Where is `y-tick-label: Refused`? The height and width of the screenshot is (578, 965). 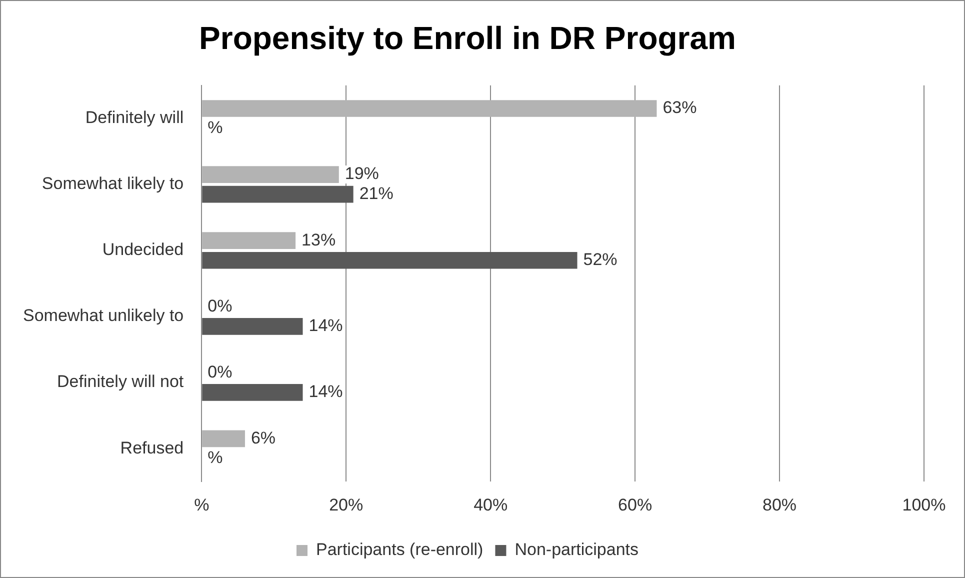
y-tick-label: Refused is located at coordinates (152, 448).